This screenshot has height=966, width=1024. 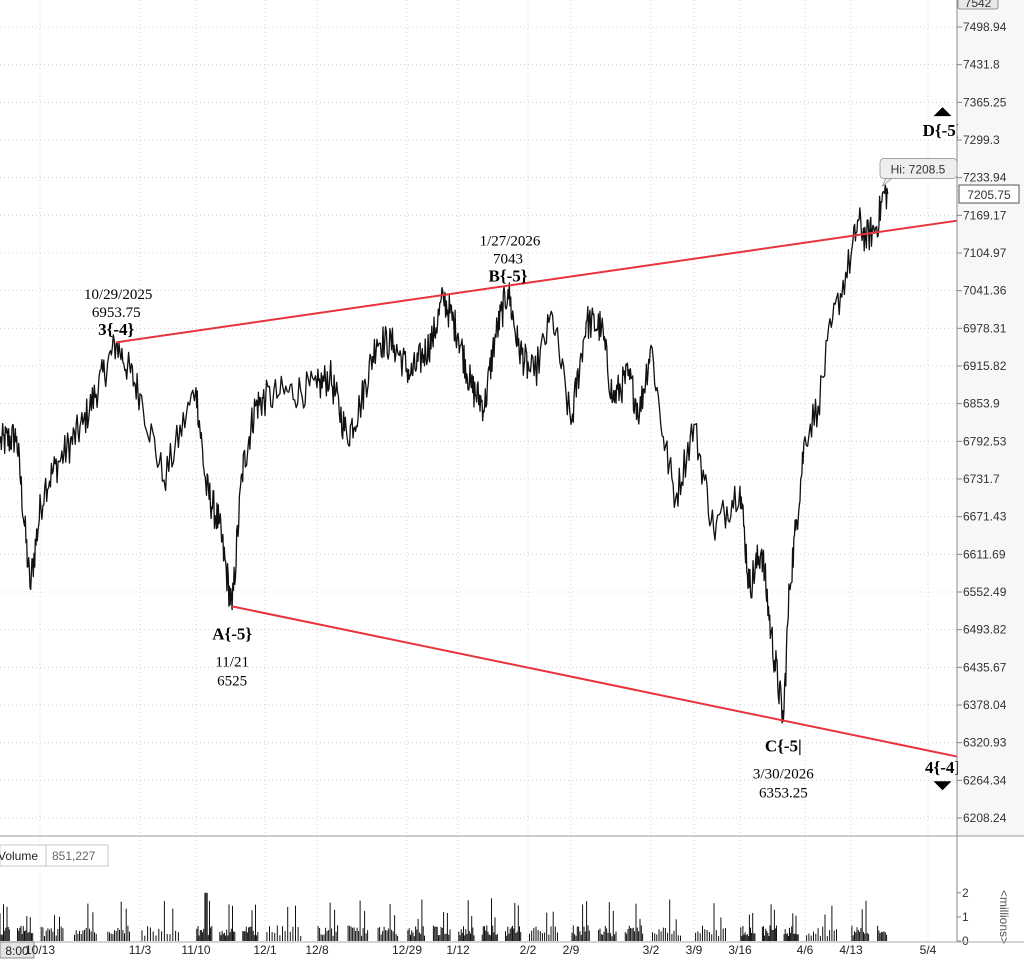 I want to click on annotation-B5: B{-5}7043 1/27/2026, so click(x=510, y=260).